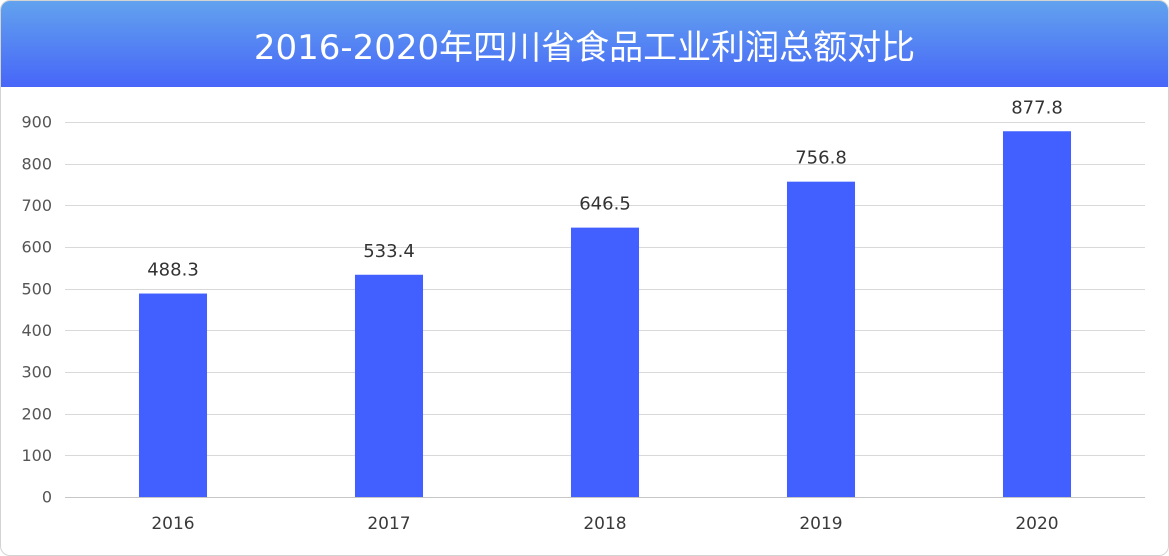 This screenshot has width=1169, height=556. I want to click on x-tick-label: 2018, so click(604, 524).